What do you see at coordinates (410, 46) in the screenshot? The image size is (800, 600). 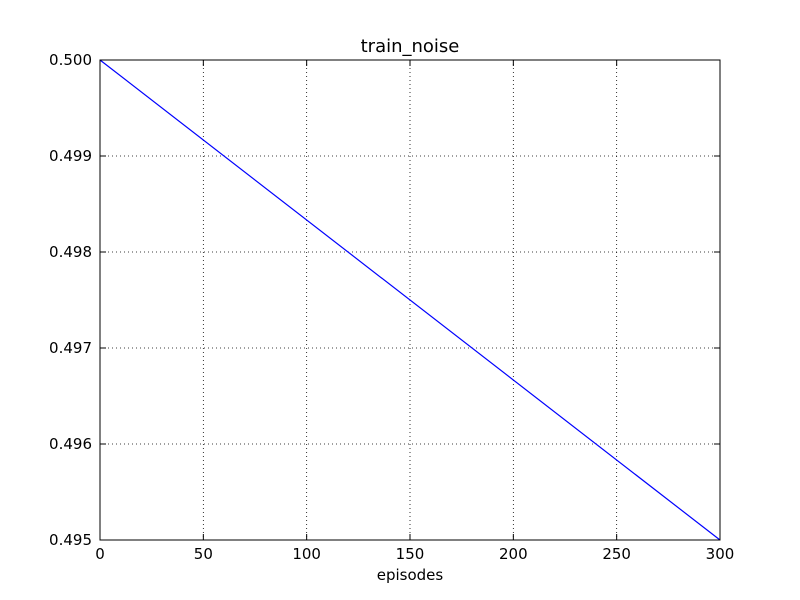 I see `chart-title: train_noise` at bounding box center [410, 46].